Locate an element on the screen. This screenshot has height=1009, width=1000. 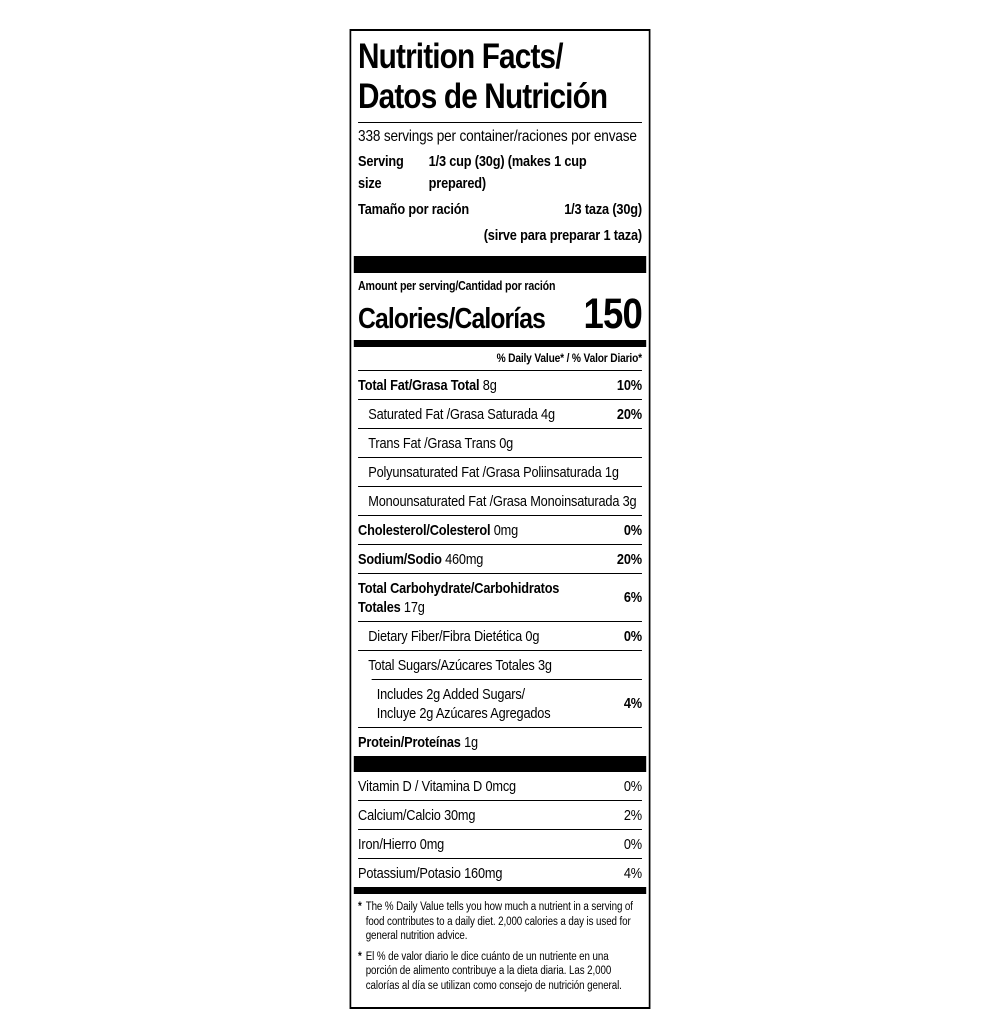
serving-size-label-es: Tamaño por ración is located at coordinates (413, 209).